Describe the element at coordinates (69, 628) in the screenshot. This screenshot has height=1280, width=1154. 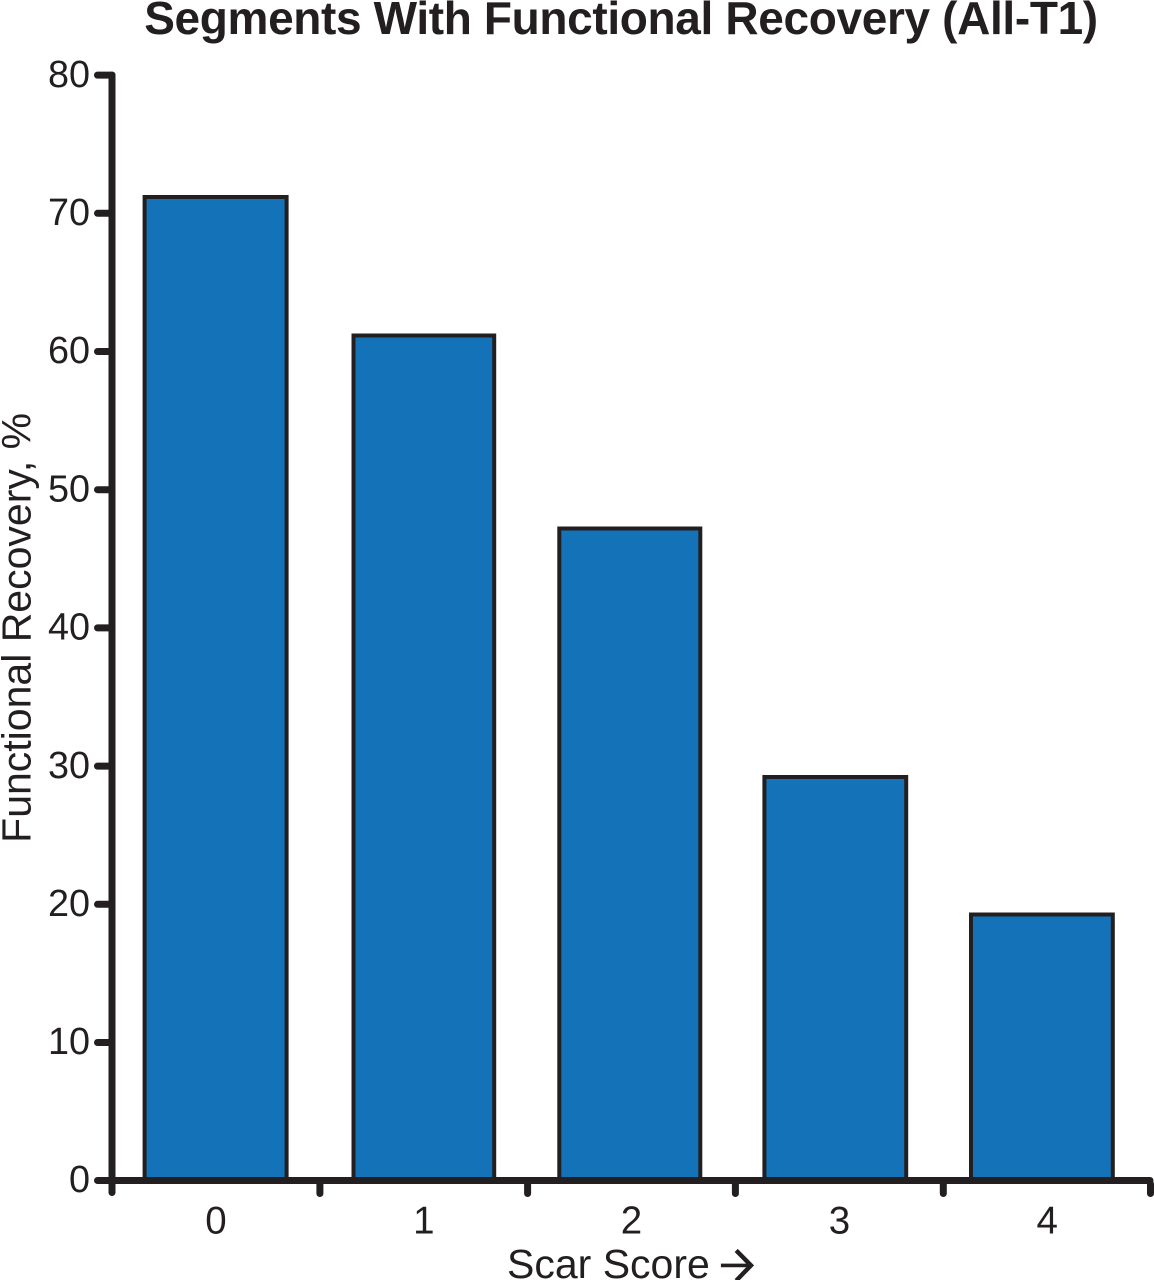
I see `svg-text: 40` at that location.